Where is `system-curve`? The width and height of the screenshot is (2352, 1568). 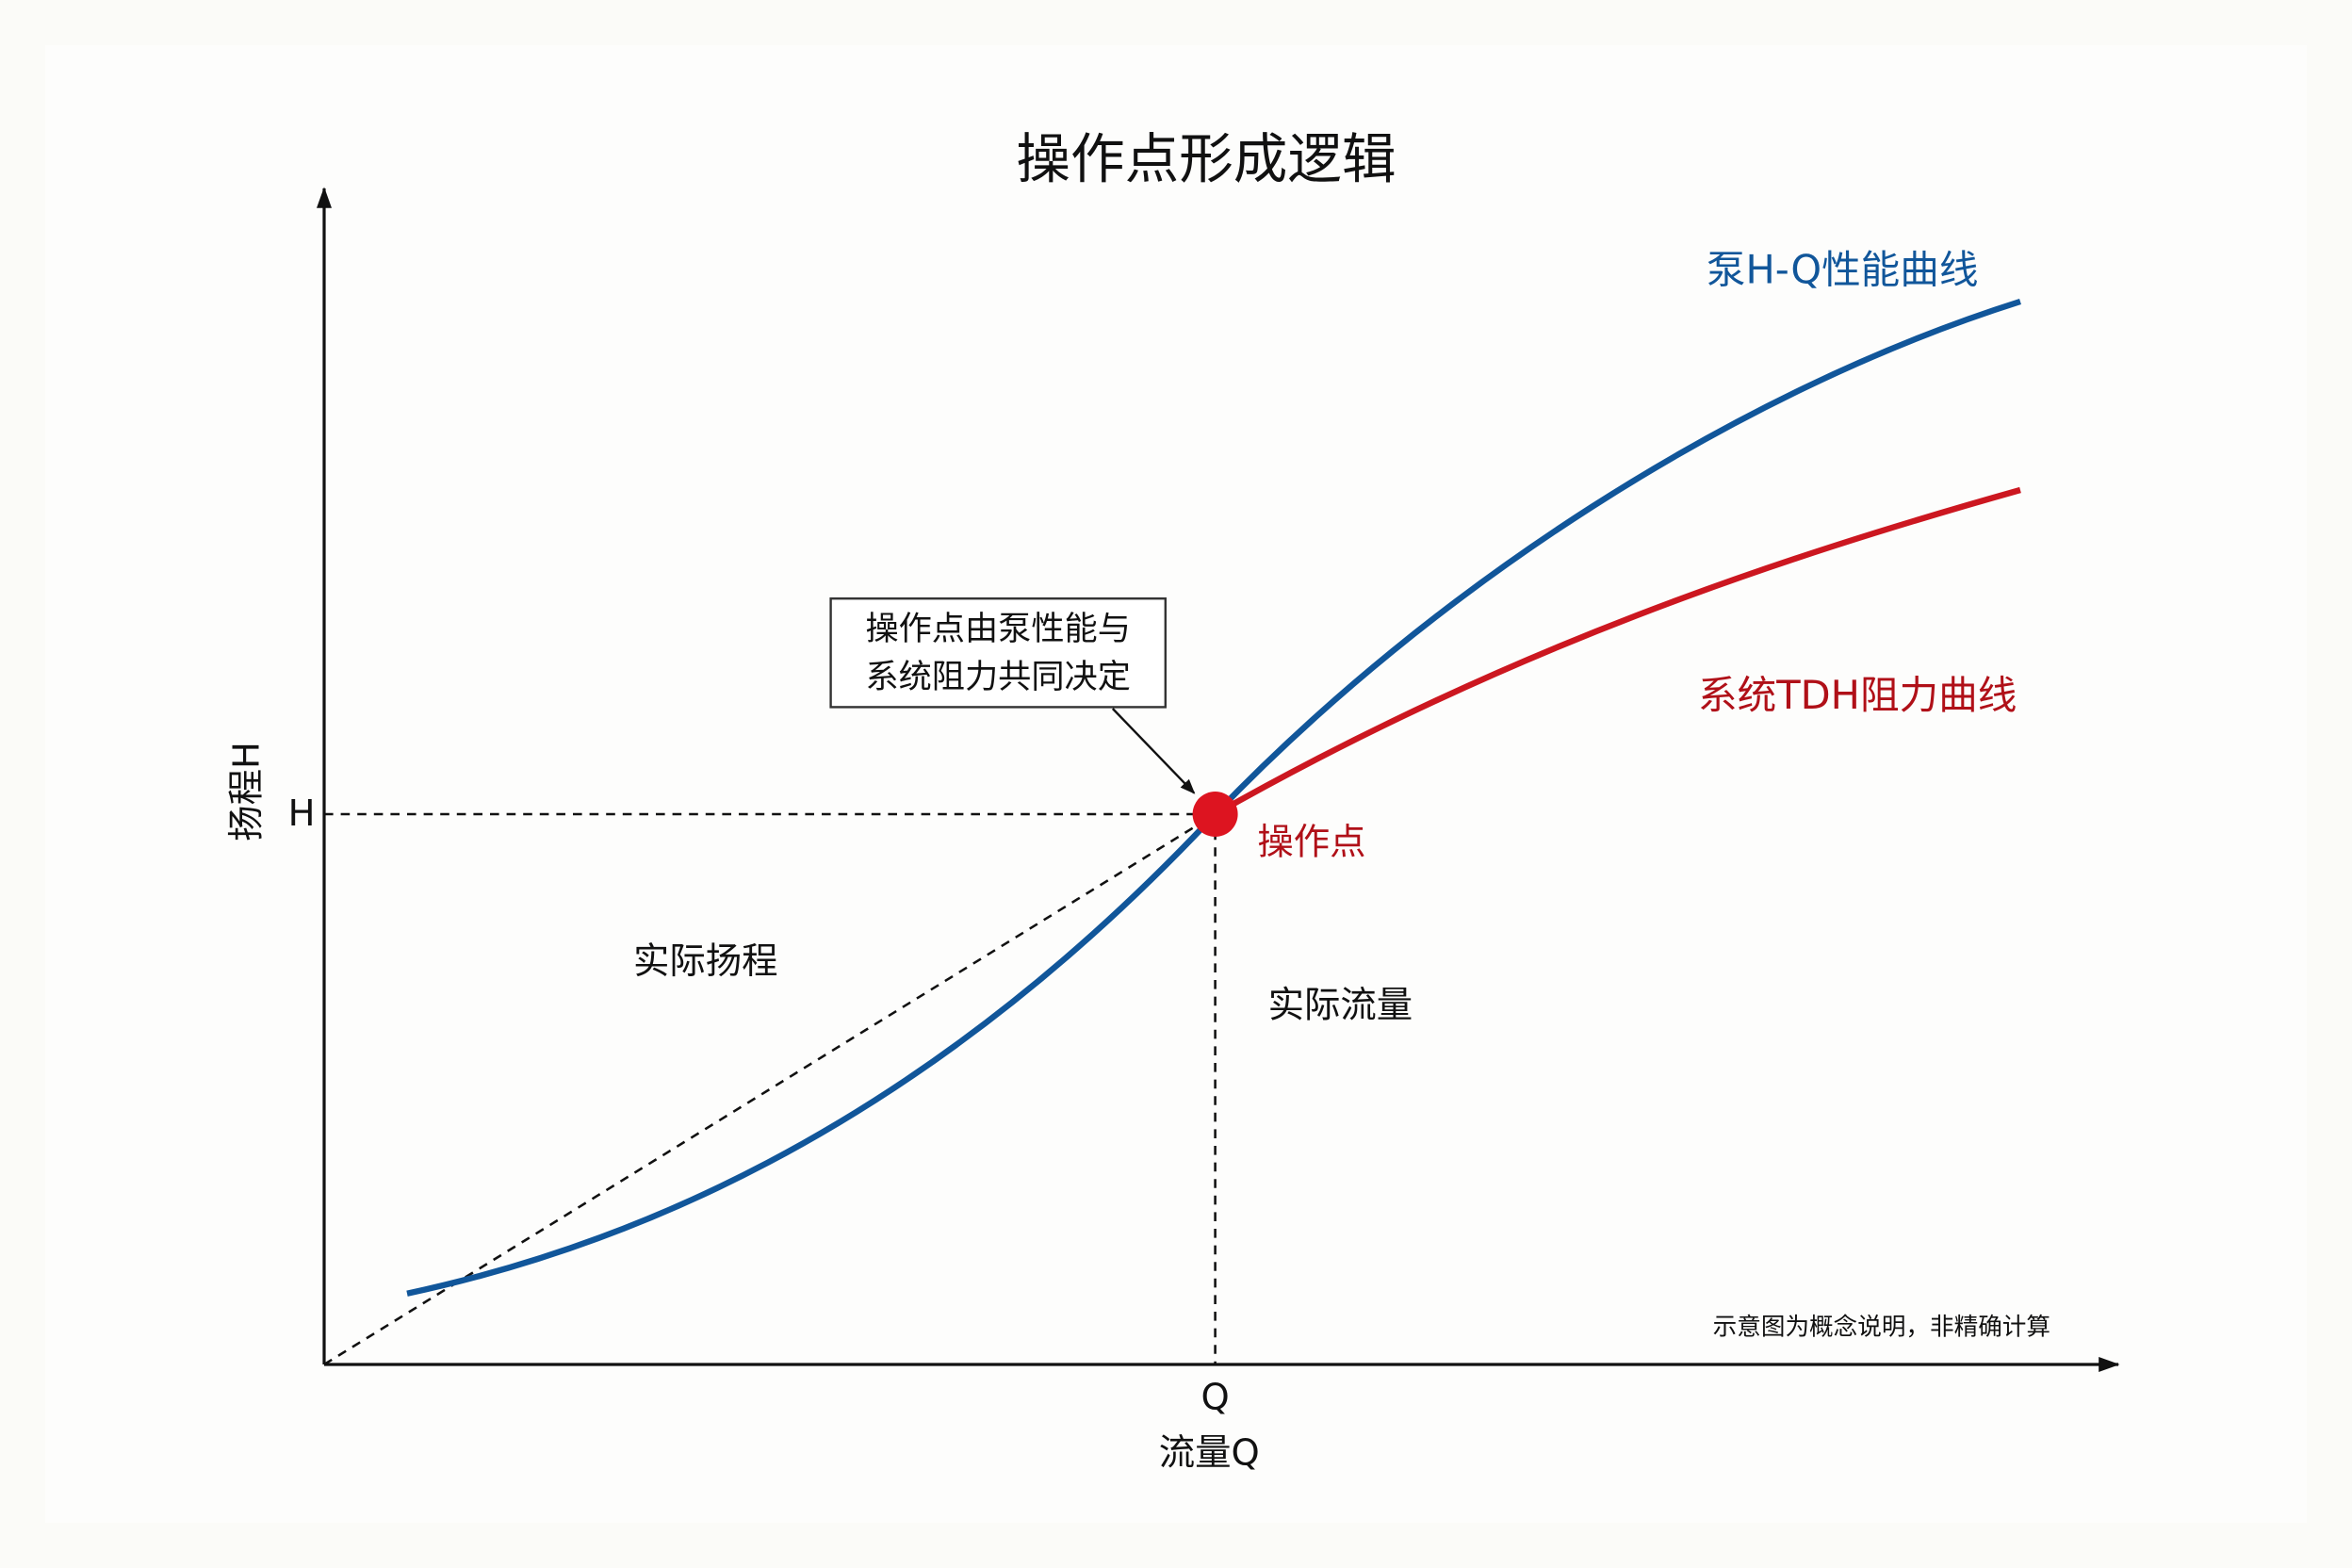 system-curve is located at coordinates (1617, 651).